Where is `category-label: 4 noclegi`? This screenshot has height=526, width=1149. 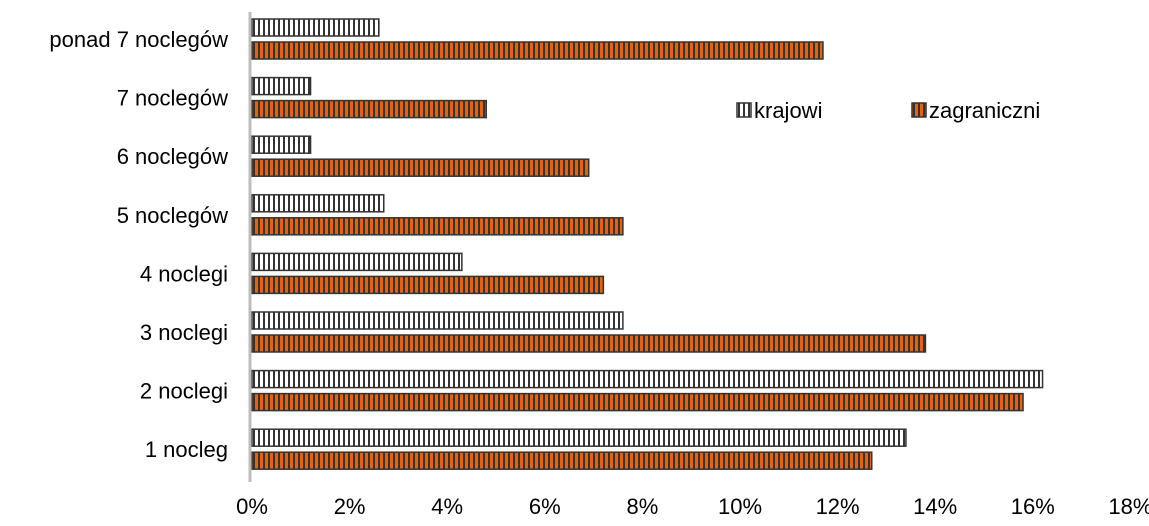 category-label: 4 noclegi is located at coordinates (184, 273).